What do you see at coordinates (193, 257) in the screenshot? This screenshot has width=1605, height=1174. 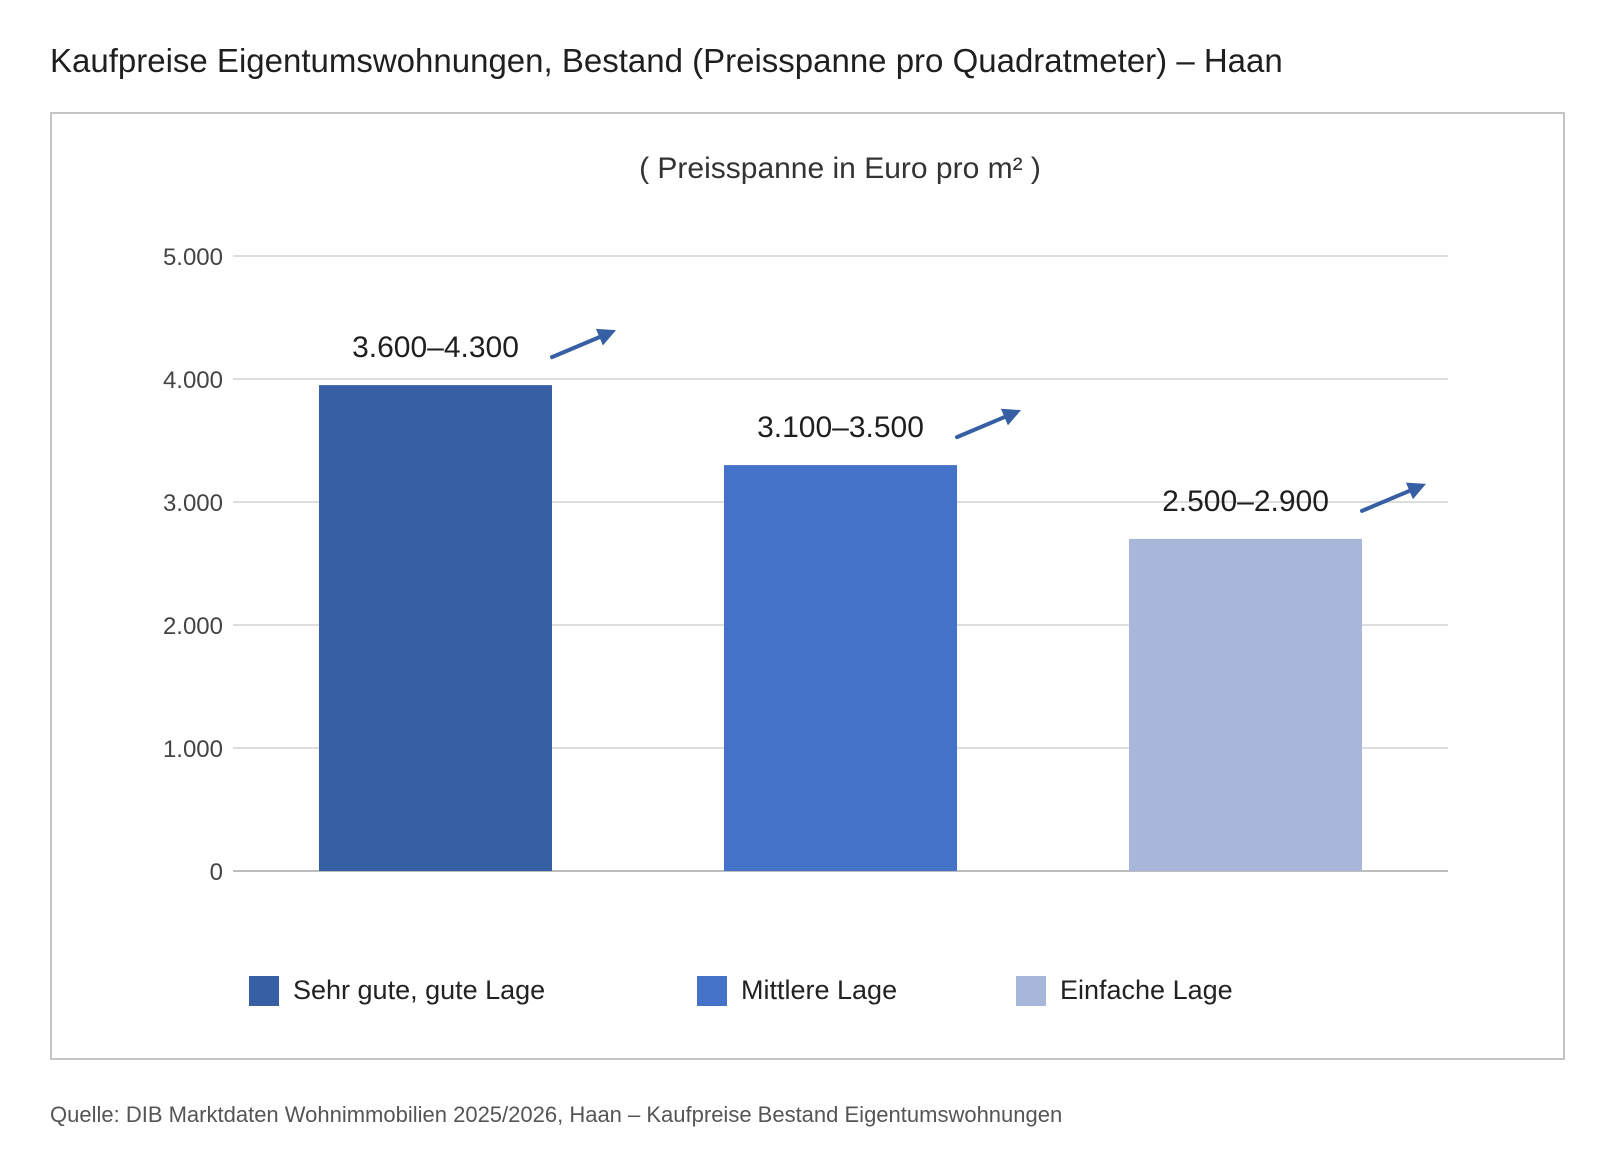 I see `y-tick-label: 5.000` at bounding box center [193, 257].